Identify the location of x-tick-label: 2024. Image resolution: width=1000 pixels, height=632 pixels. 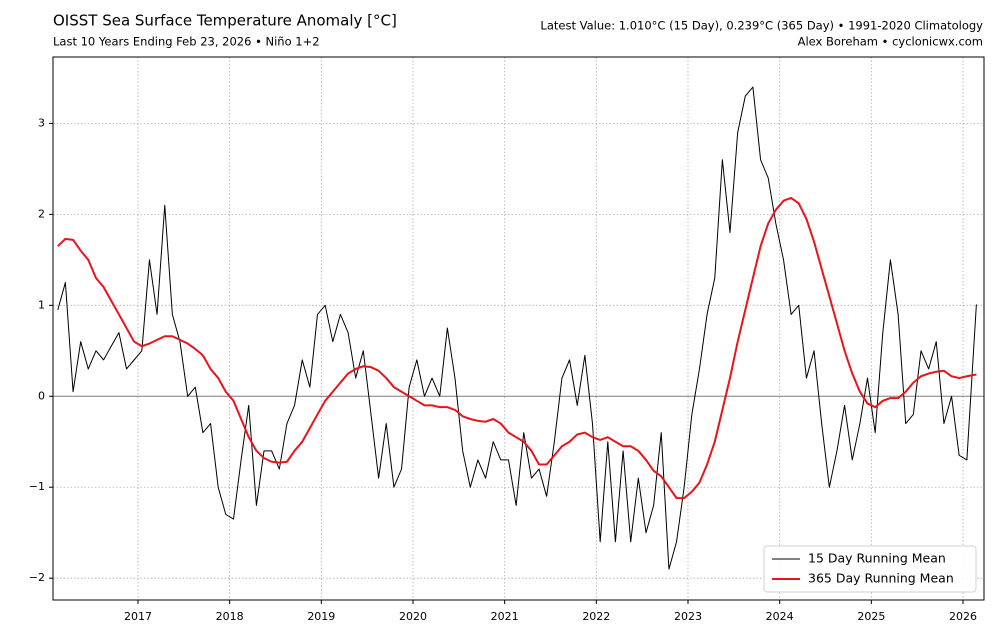
(780, 616).